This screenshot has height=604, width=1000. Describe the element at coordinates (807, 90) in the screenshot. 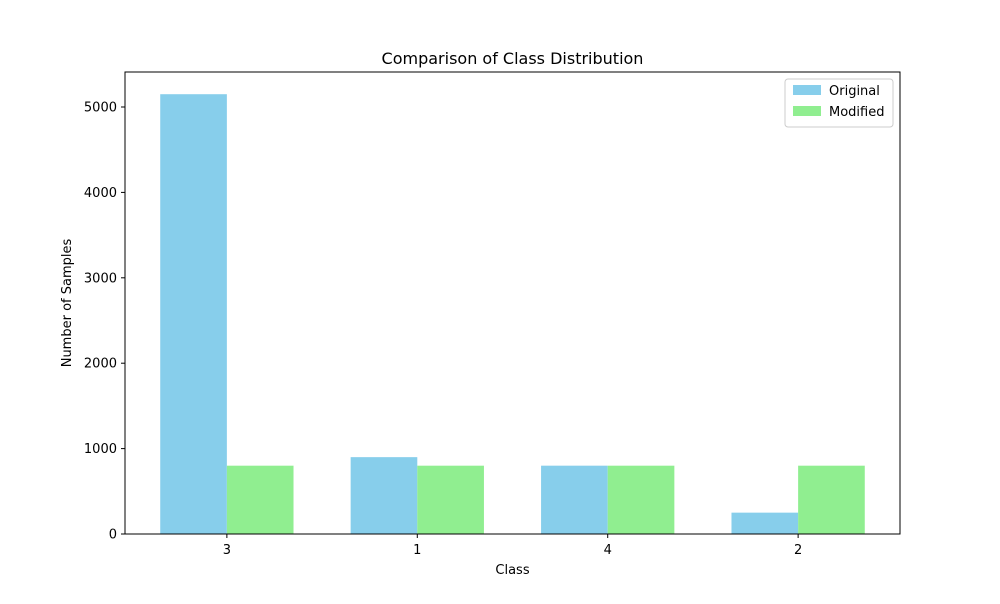

I see `legend-swatch-original` at that location.